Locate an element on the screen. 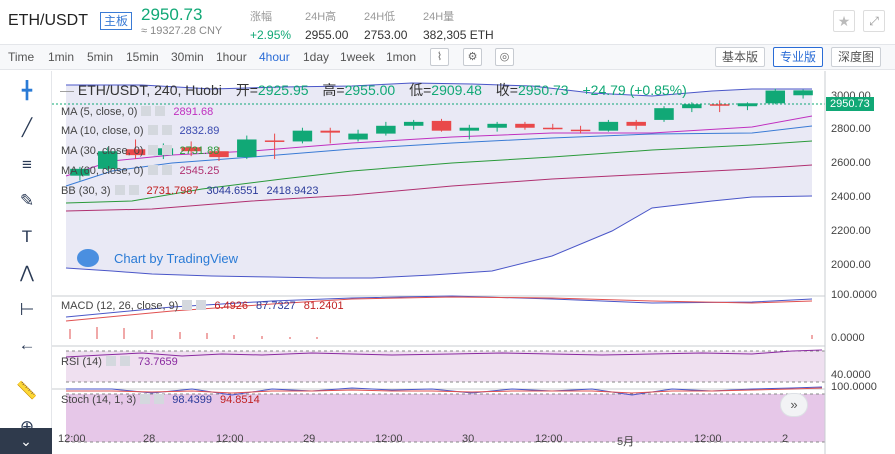  fib-icon: ≡ is located at coordinates (27, 164).